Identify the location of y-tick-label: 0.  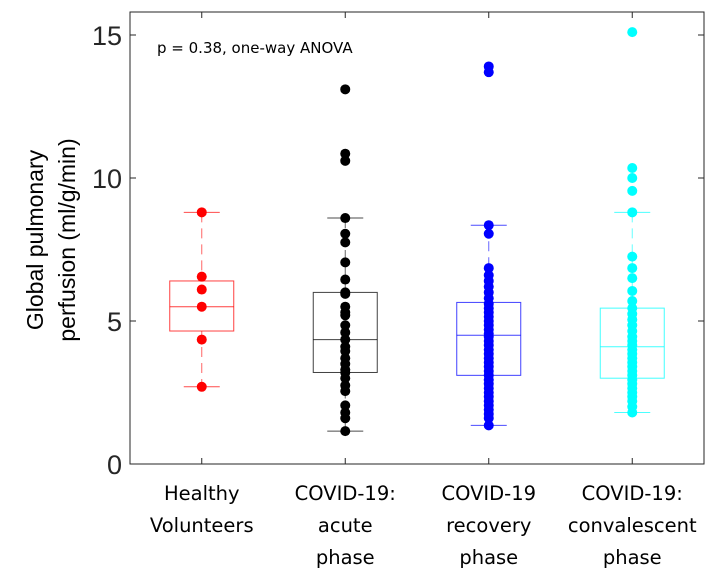
(114, 465).